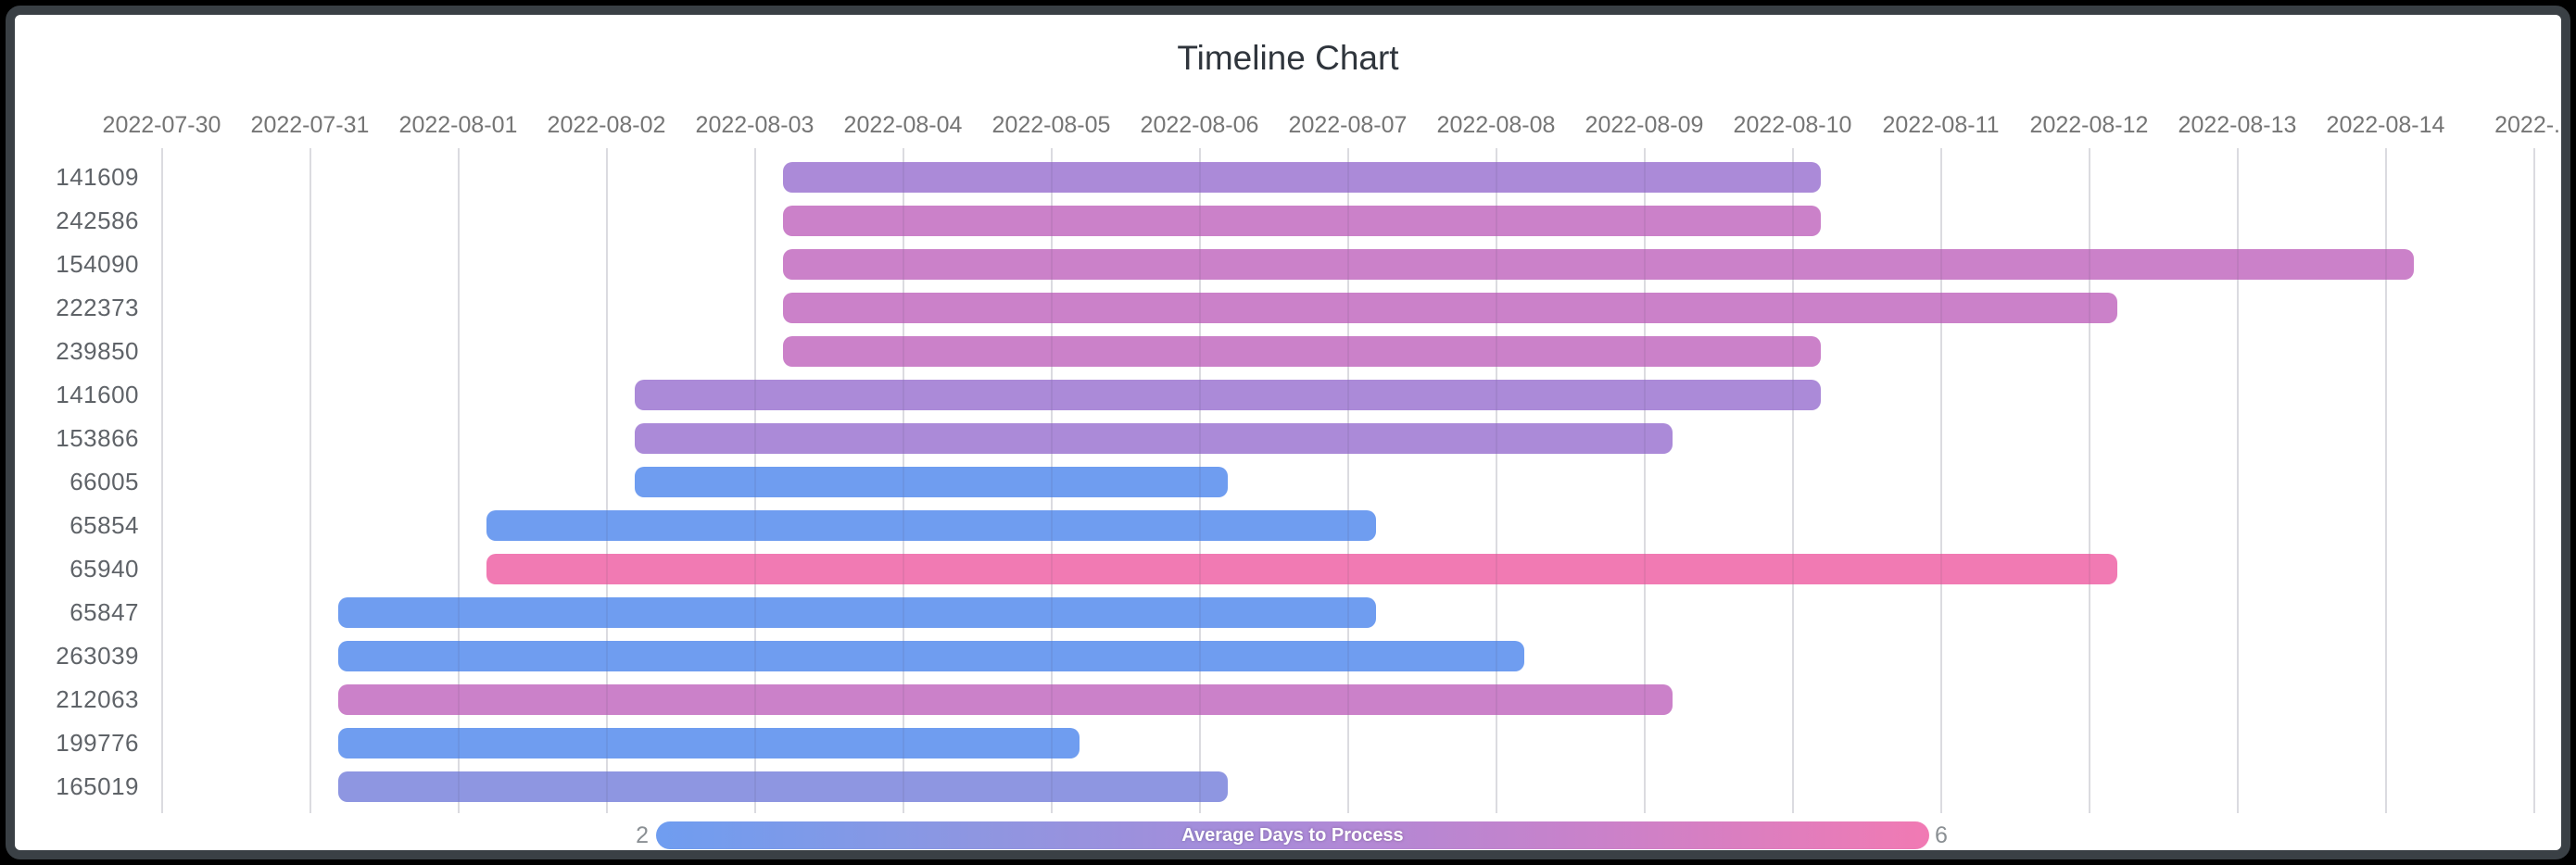  Describe the element at coordinates (97, 743) in the screenshot. I see `row-label: 199776` at that location.